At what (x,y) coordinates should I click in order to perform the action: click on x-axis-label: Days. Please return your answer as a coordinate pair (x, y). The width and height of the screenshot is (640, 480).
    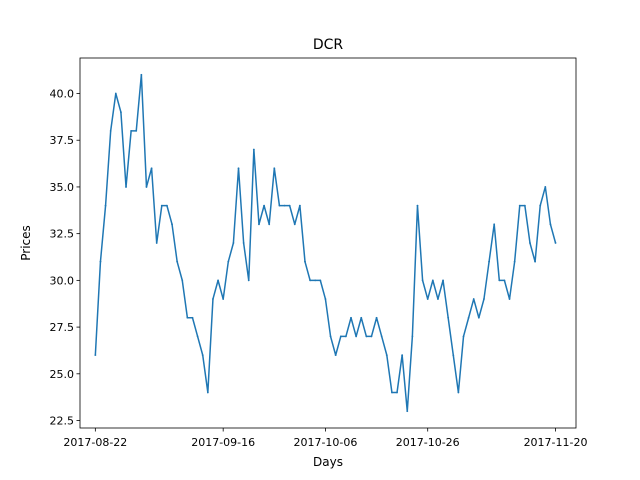
    Looking at the image, I should click on (328, 462).